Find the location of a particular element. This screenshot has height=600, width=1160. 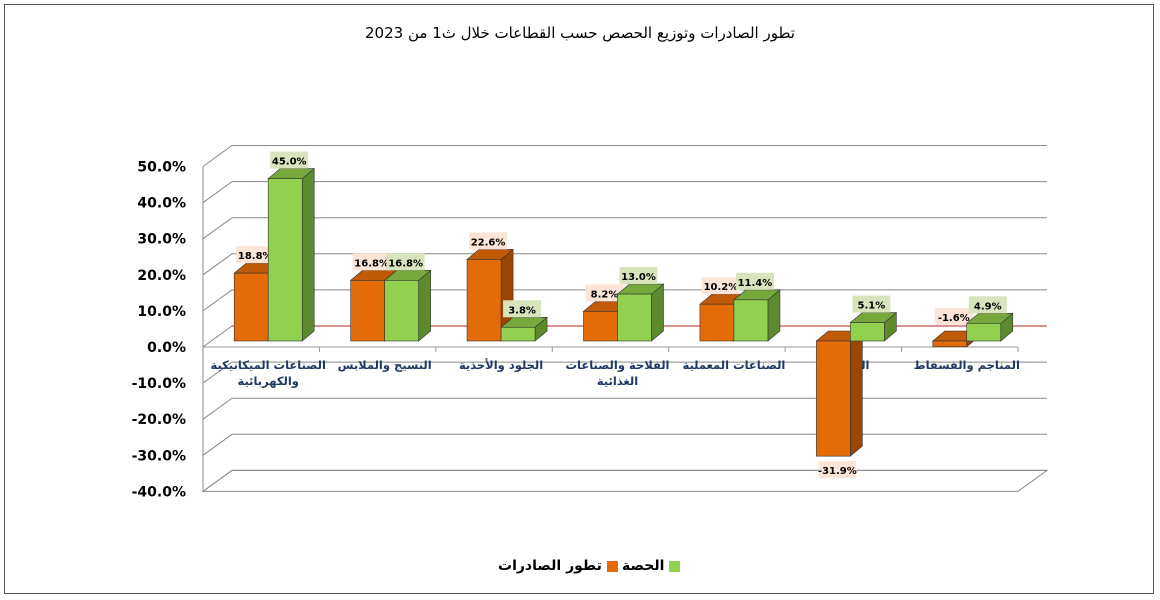

data-label-text: 18.8% is located at coordinates (255, 256).